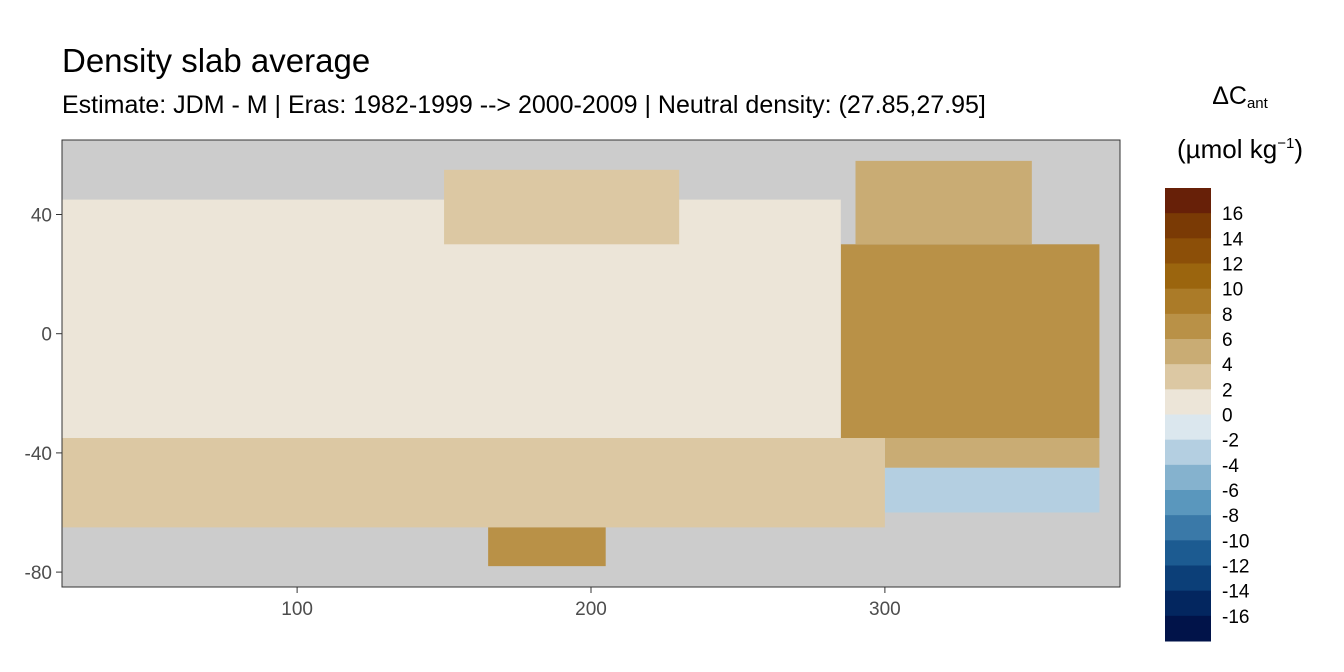 Image resolution: width=1344 pixels, height=672 pixels. Describe the element at coordinates (38, 454) in the screenshot. I see `y-tick-label: -40` at that location.